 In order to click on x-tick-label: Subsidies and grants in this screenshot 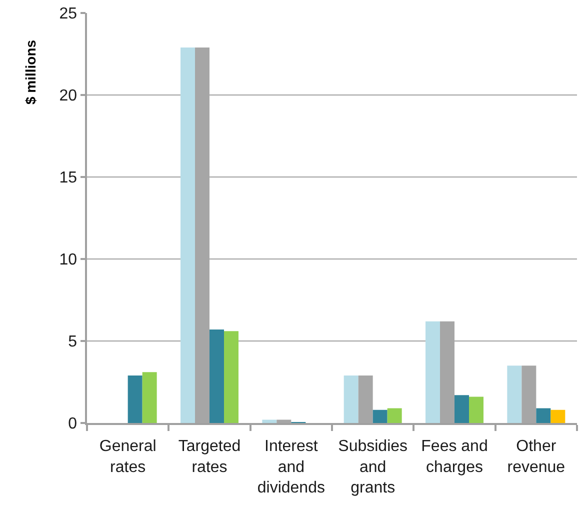, I will do `click(373, 467)`.